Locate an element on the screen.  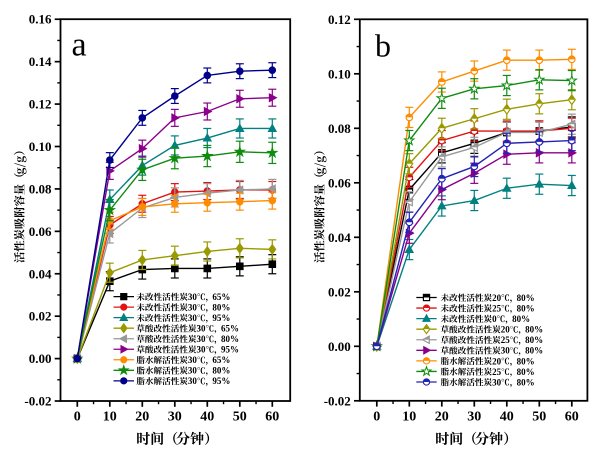
svg-text: 0.16 is located at coordinates (40, 19).